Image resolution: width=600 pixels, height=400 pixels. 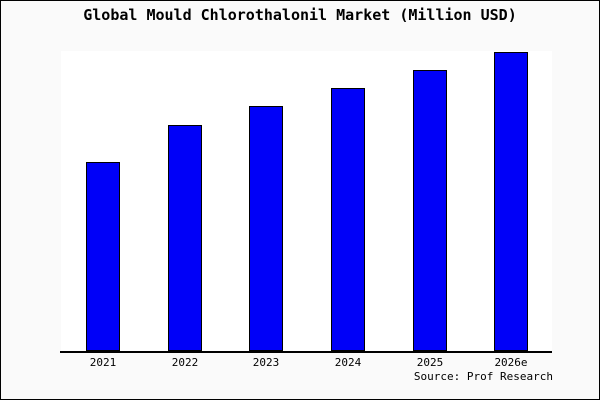 I want to click on bar-2021, so click(x=103, y=256).